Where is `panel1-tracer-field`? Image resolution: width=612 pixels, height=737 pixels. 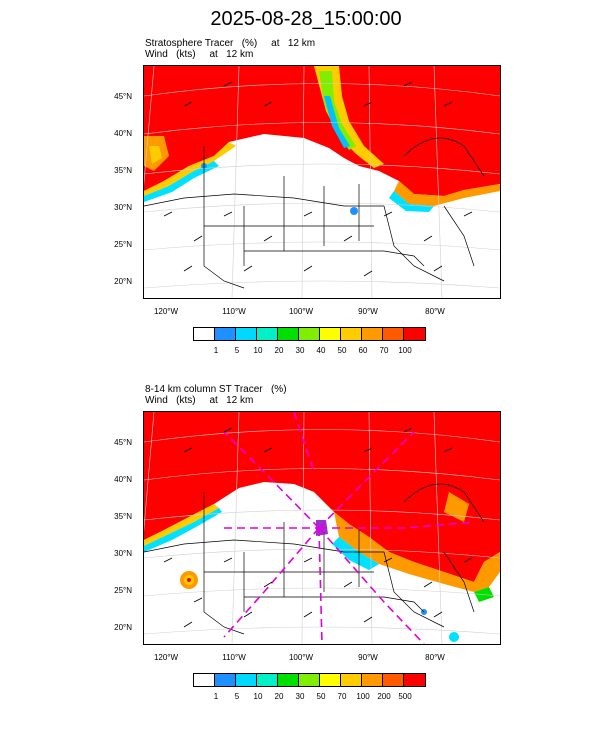
panel1-tracer-field is located at coordinates (322, 140).